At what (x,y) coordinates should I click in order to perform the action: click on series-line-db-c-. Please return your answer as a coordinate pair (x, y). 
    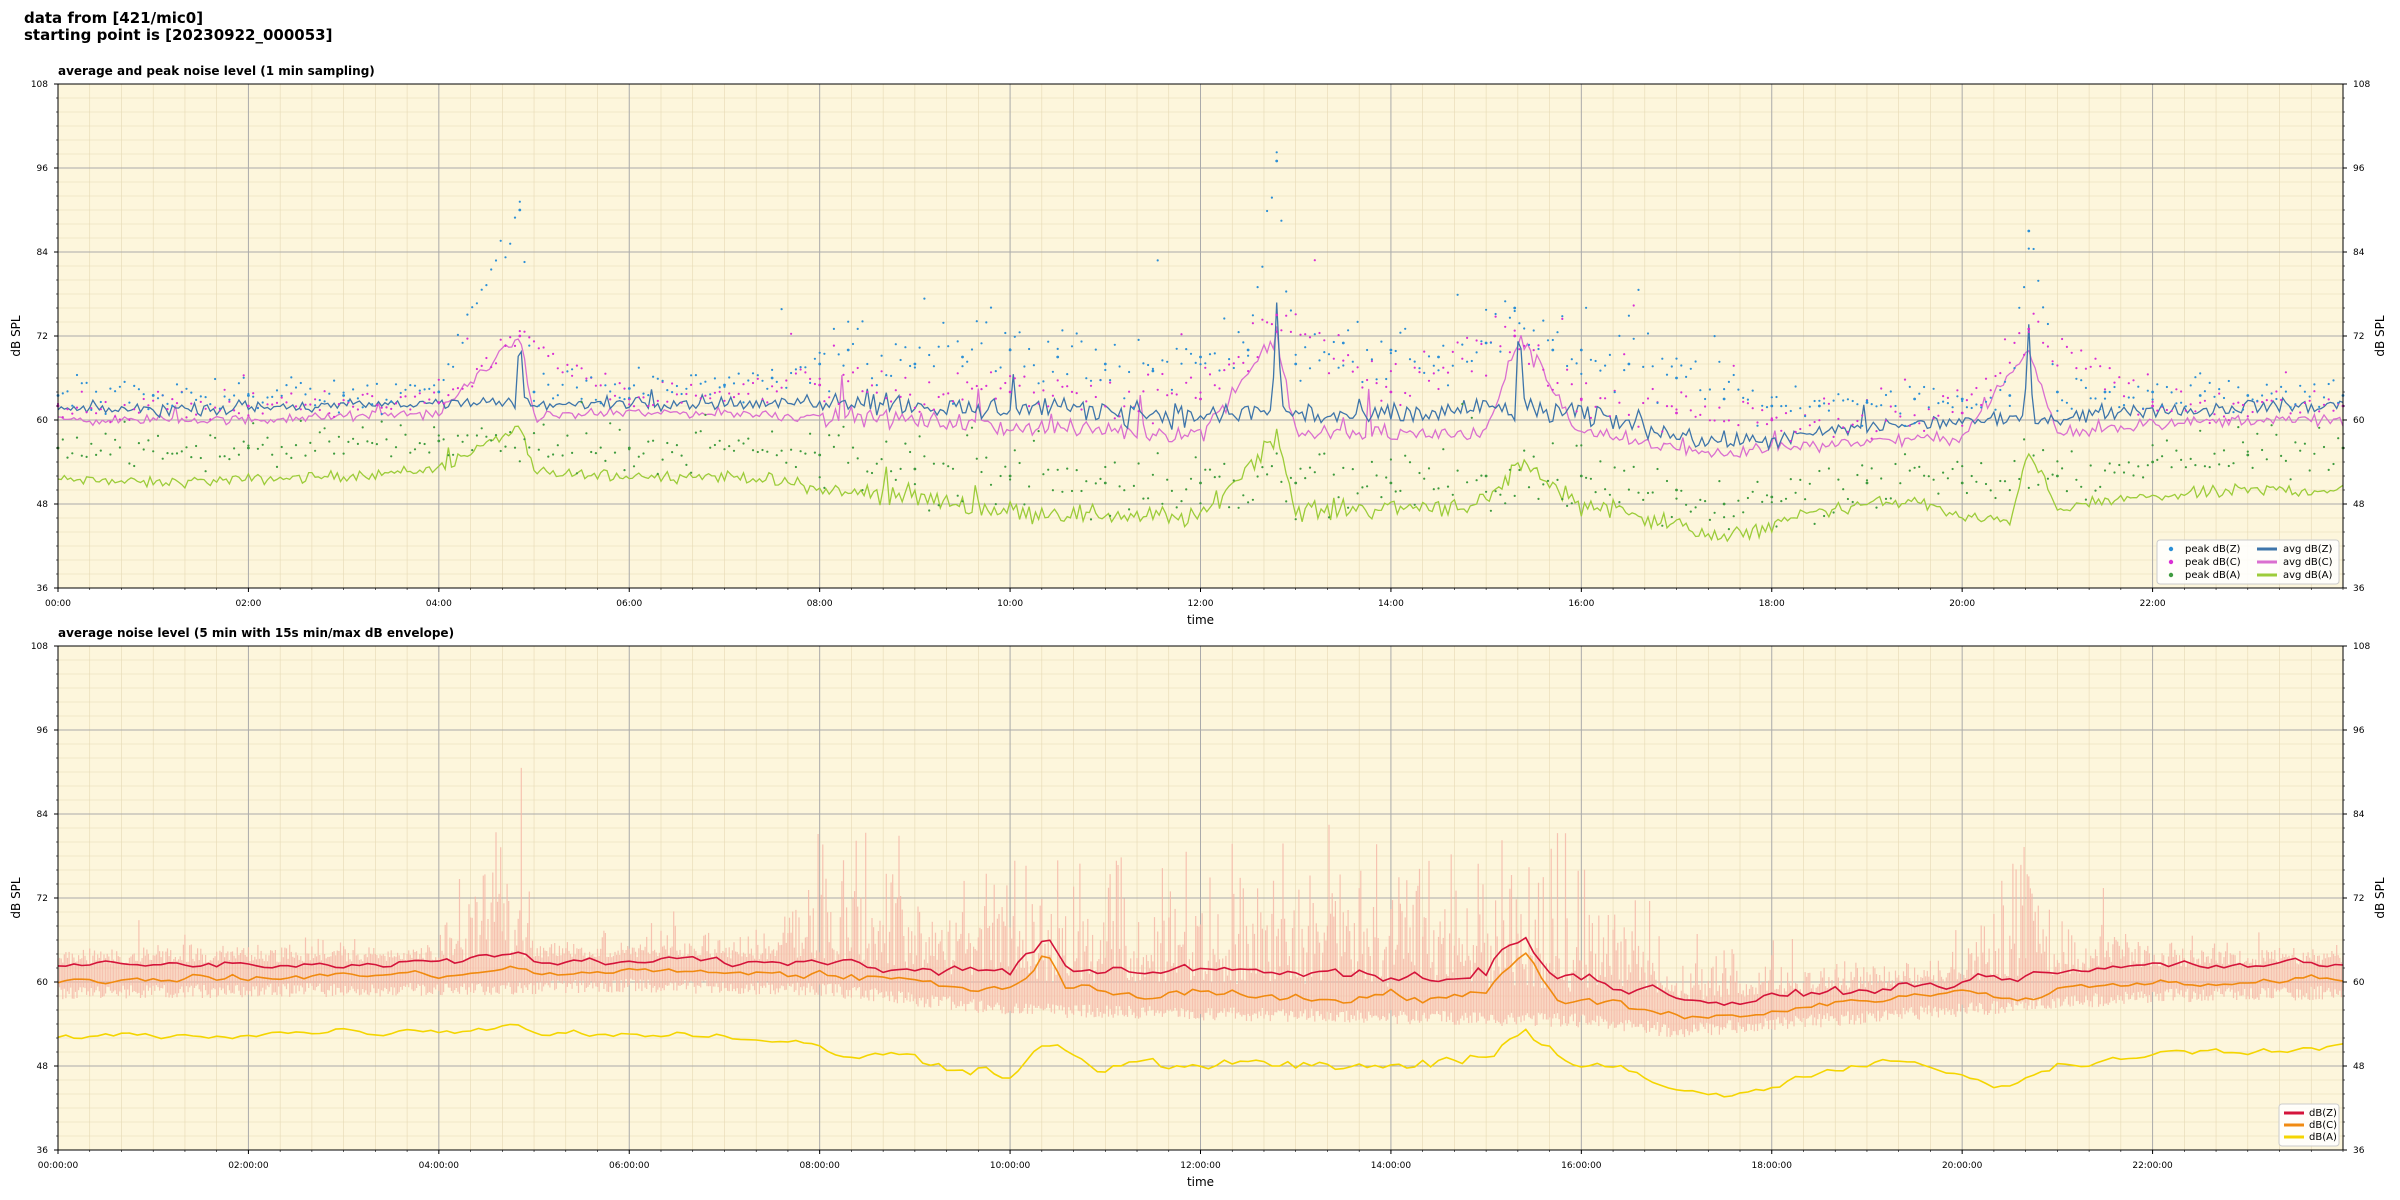
    Looking at the image, I should click on (1200, 986).